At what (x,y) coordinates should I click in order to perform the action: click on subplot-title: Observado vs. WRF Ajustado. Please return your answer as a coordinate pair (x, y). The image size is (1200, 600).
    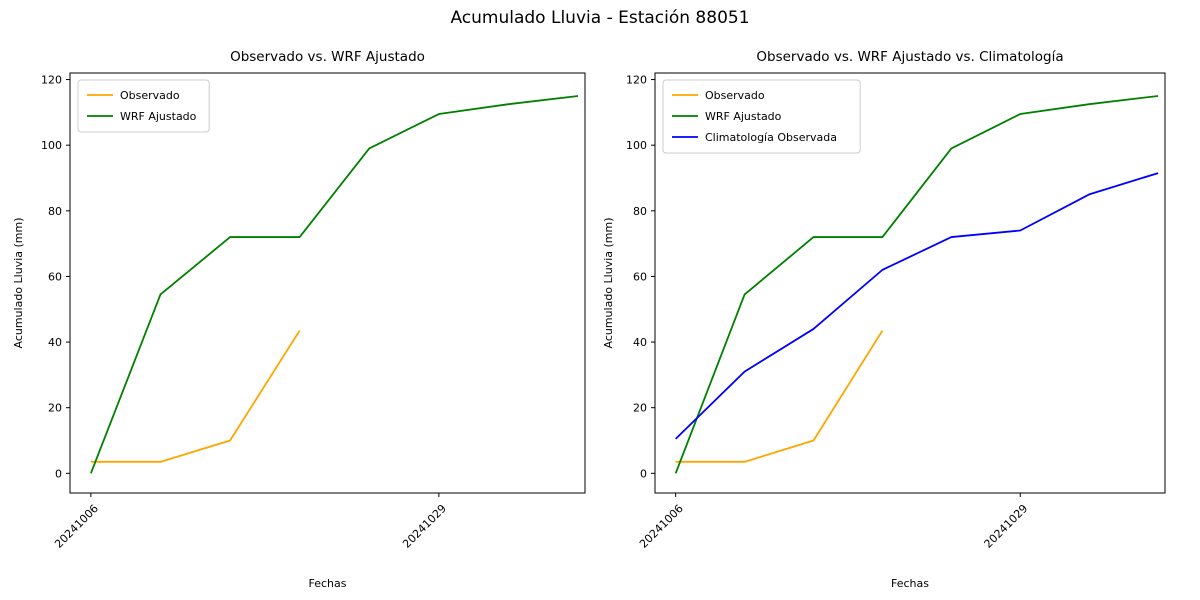
    Looking at the image, I should click on (327, 57).